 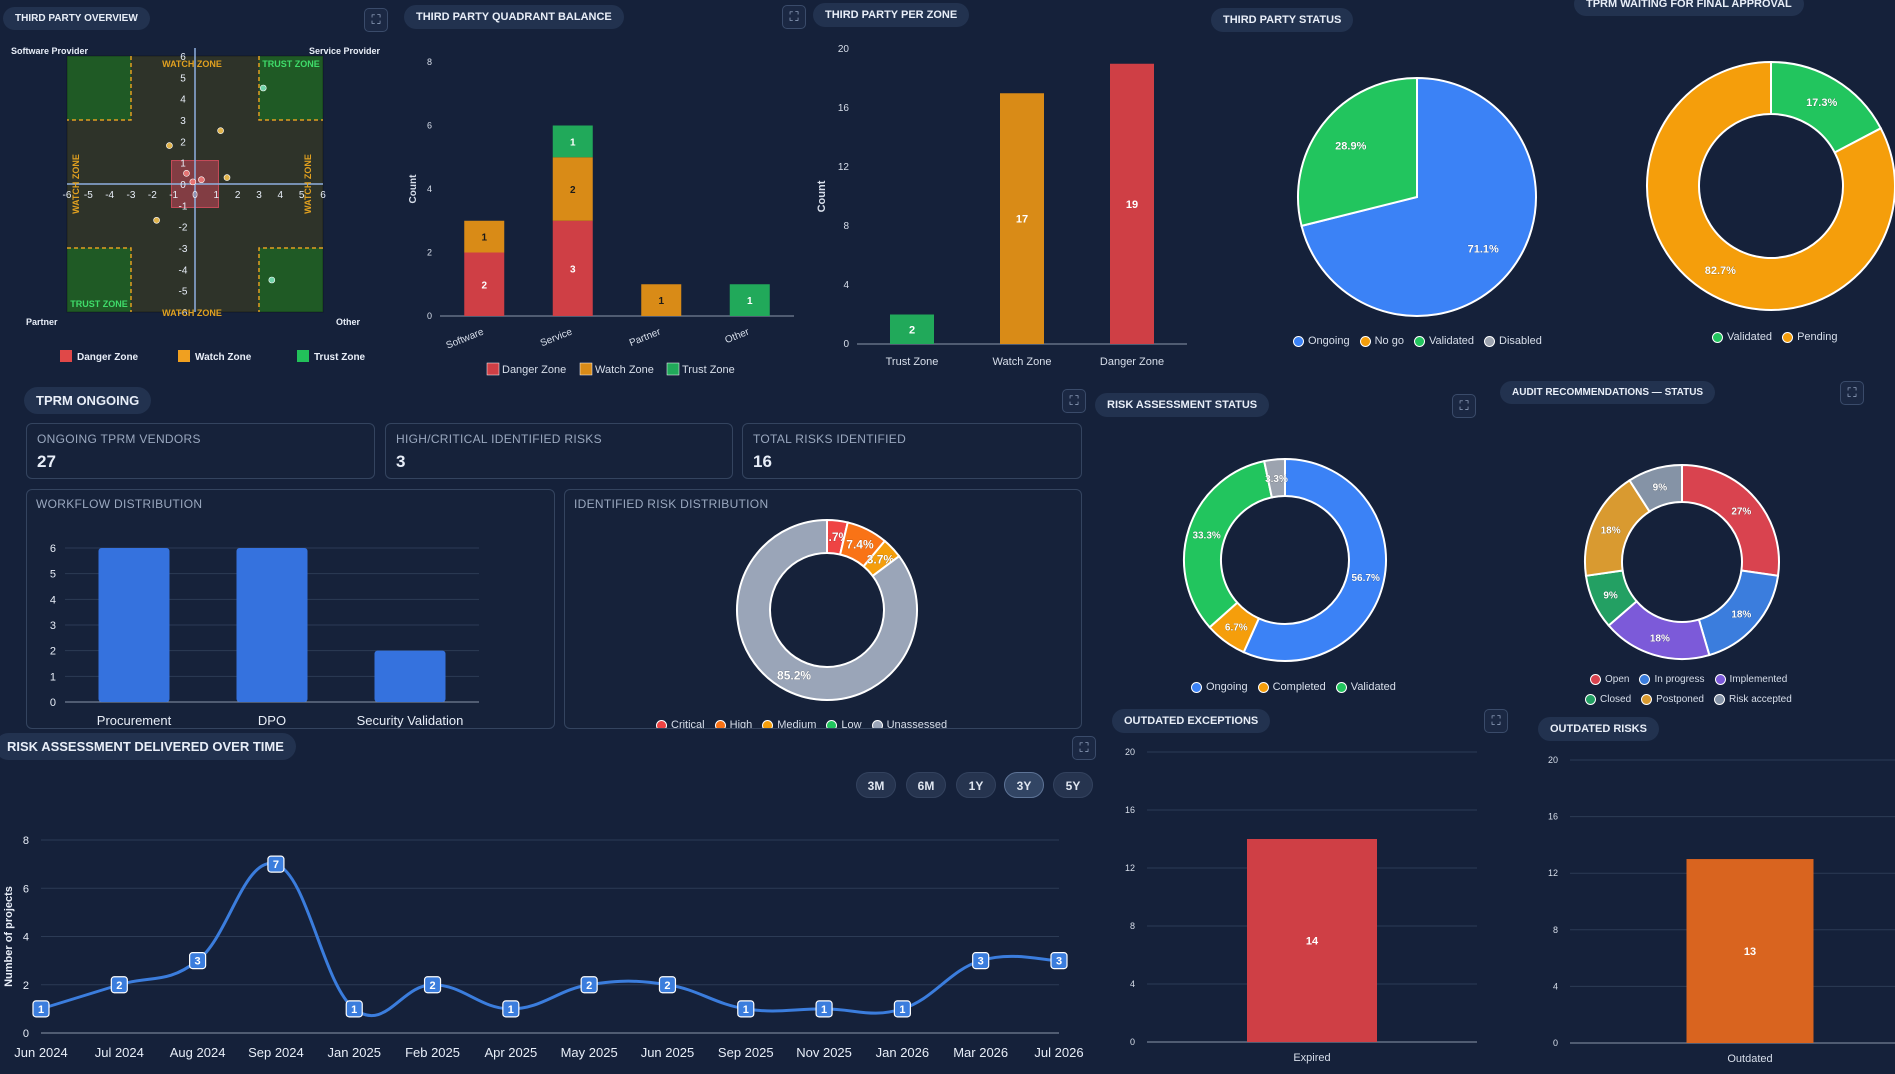 What do you see at coordinates (183, 228) in the screenshot?
I see `y-tick-label: -2` at bounding box center [183, 228].